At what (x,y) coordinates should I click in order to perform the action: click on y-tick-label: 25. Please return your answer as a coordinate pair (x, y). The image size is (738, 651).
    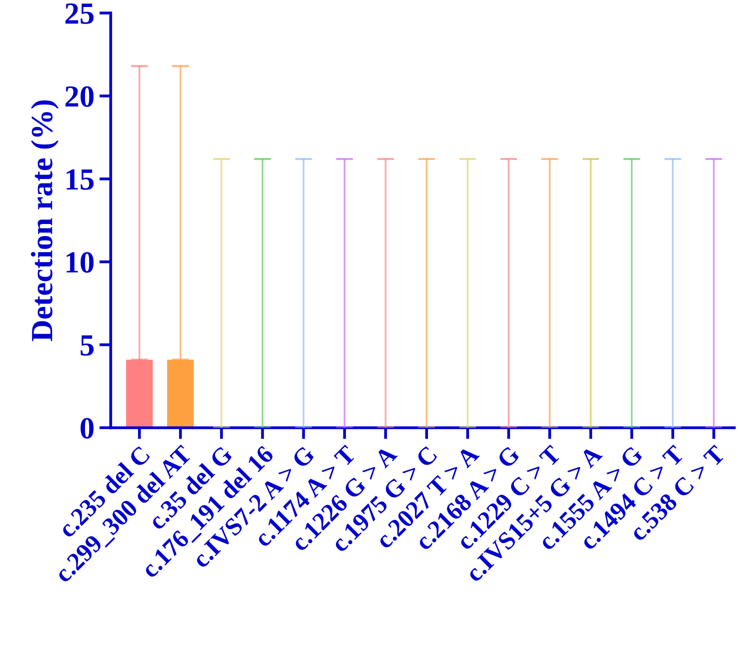
    Looking at the image, I should click on (79, 13).